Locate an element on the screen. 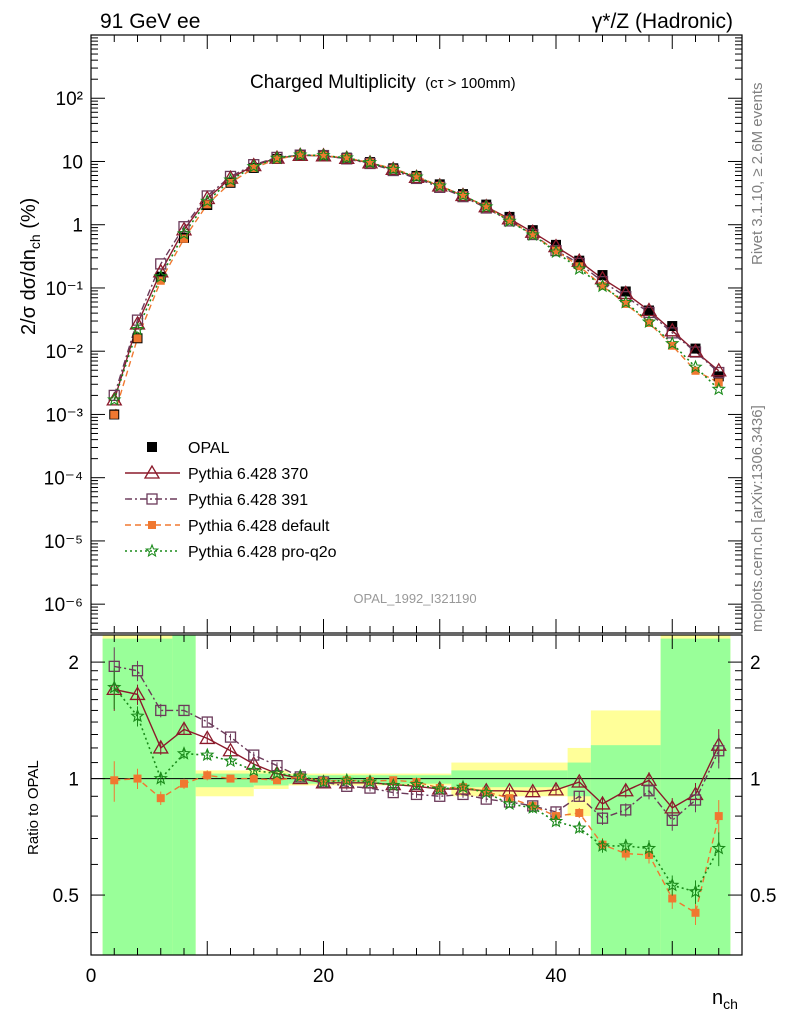 The image size is (786, 1024). ratio-ytick-label-right-2: 2 is located at coordinates (755, 663).